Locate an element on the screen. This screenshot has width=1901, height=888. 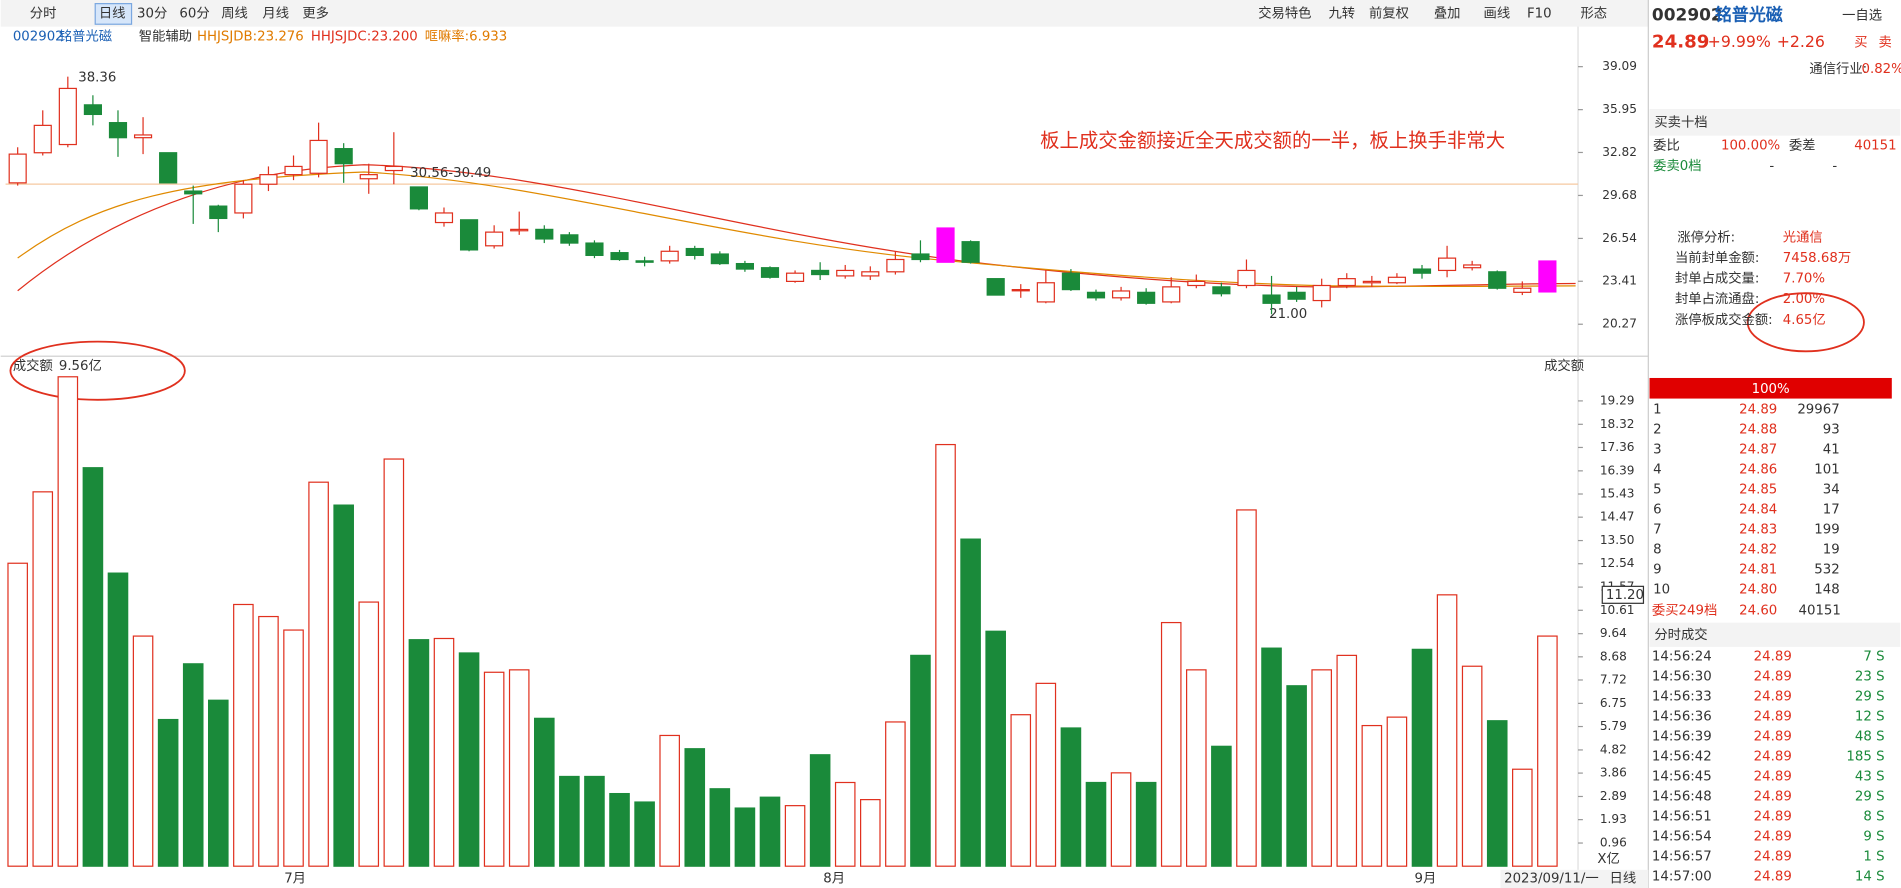
panel-text: 7.70% is located at coordinates (1804, 279).